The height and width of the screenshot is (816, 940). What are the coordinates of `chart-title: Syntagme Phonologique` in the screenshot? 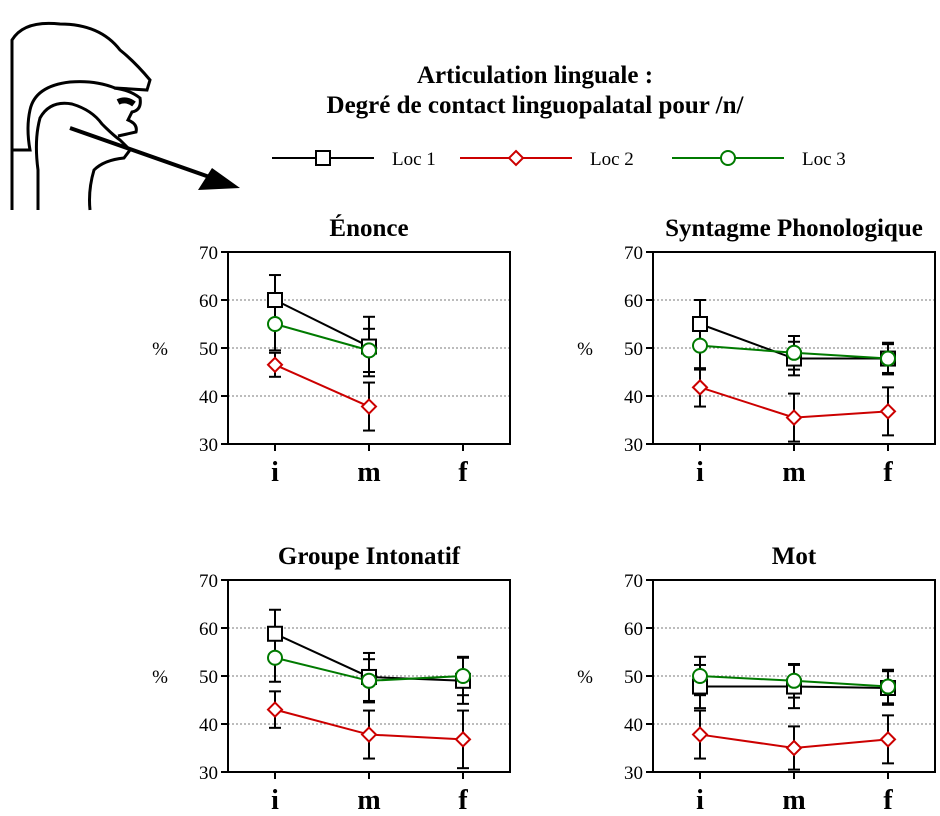 It's located at (794, 228).